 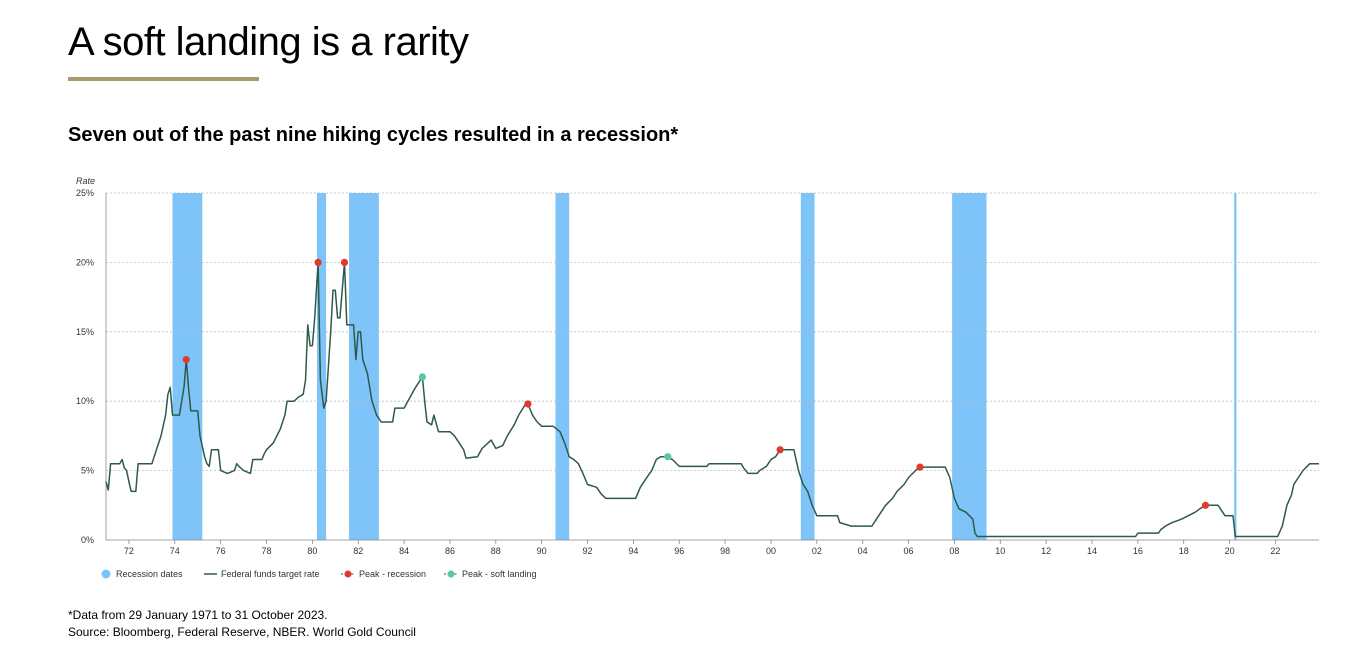 What do you see at coordinates (268, 42) in the screenshot?
I see `page-title: A soft landing is a rarity` at bounding box center [268, 42].